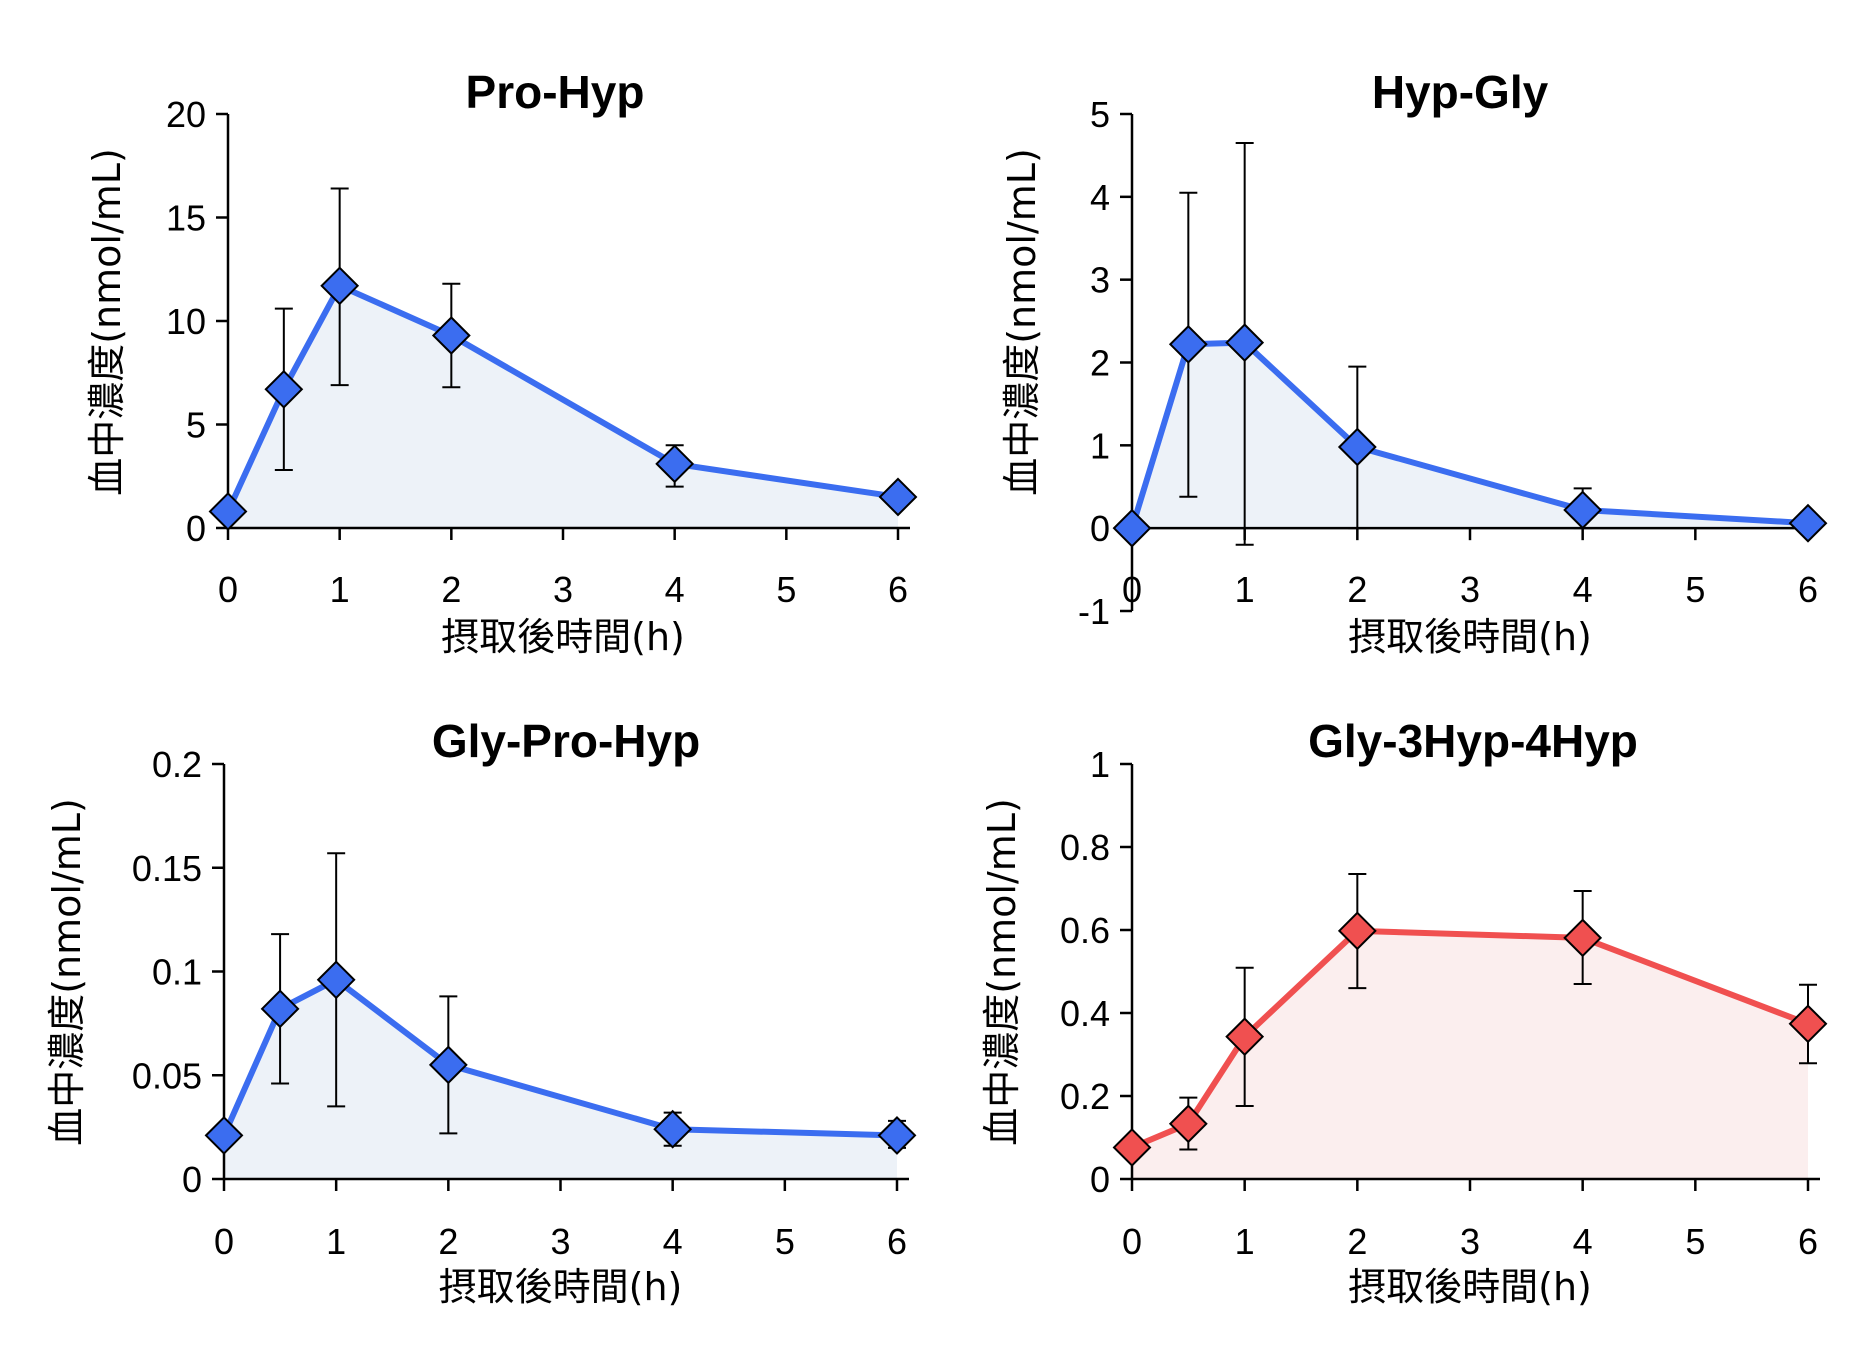 This screenshot has width=1870, height=1350. I want to click on y-tick-label: 10, so click(186, 321).